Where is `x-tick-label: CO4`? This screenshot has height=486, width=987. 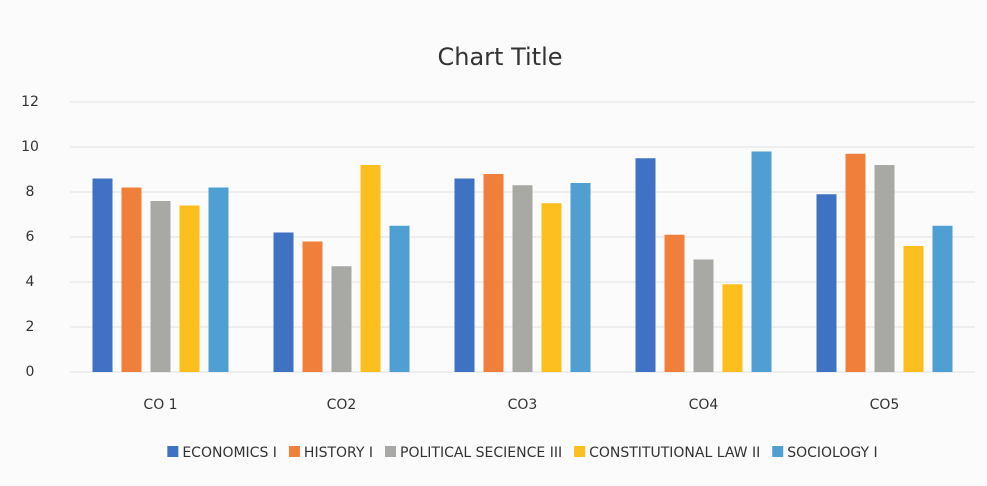
x-tick-label: CO4 is located at coordinates (704, 405).